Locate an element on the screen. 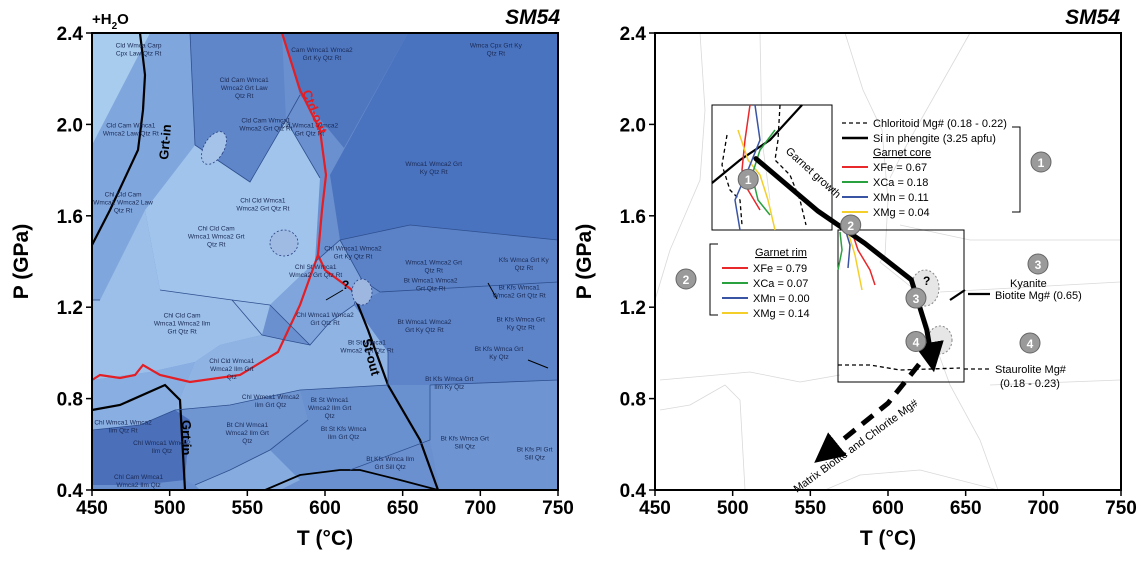  field-label: Chl Wmca1 Wmca2 Grt Ky Qtz Rt is located at coordinates (353, 253).